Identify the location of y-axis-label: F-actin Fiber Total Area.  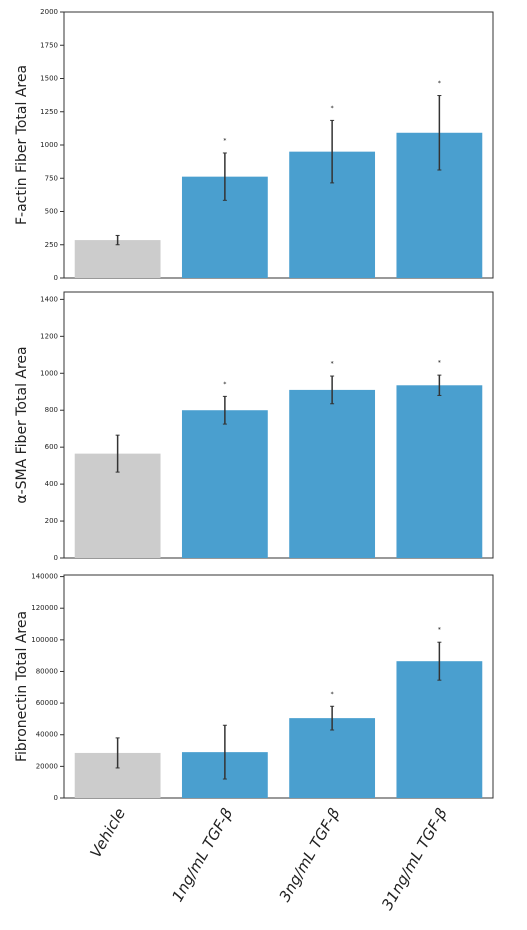
(22, 145).